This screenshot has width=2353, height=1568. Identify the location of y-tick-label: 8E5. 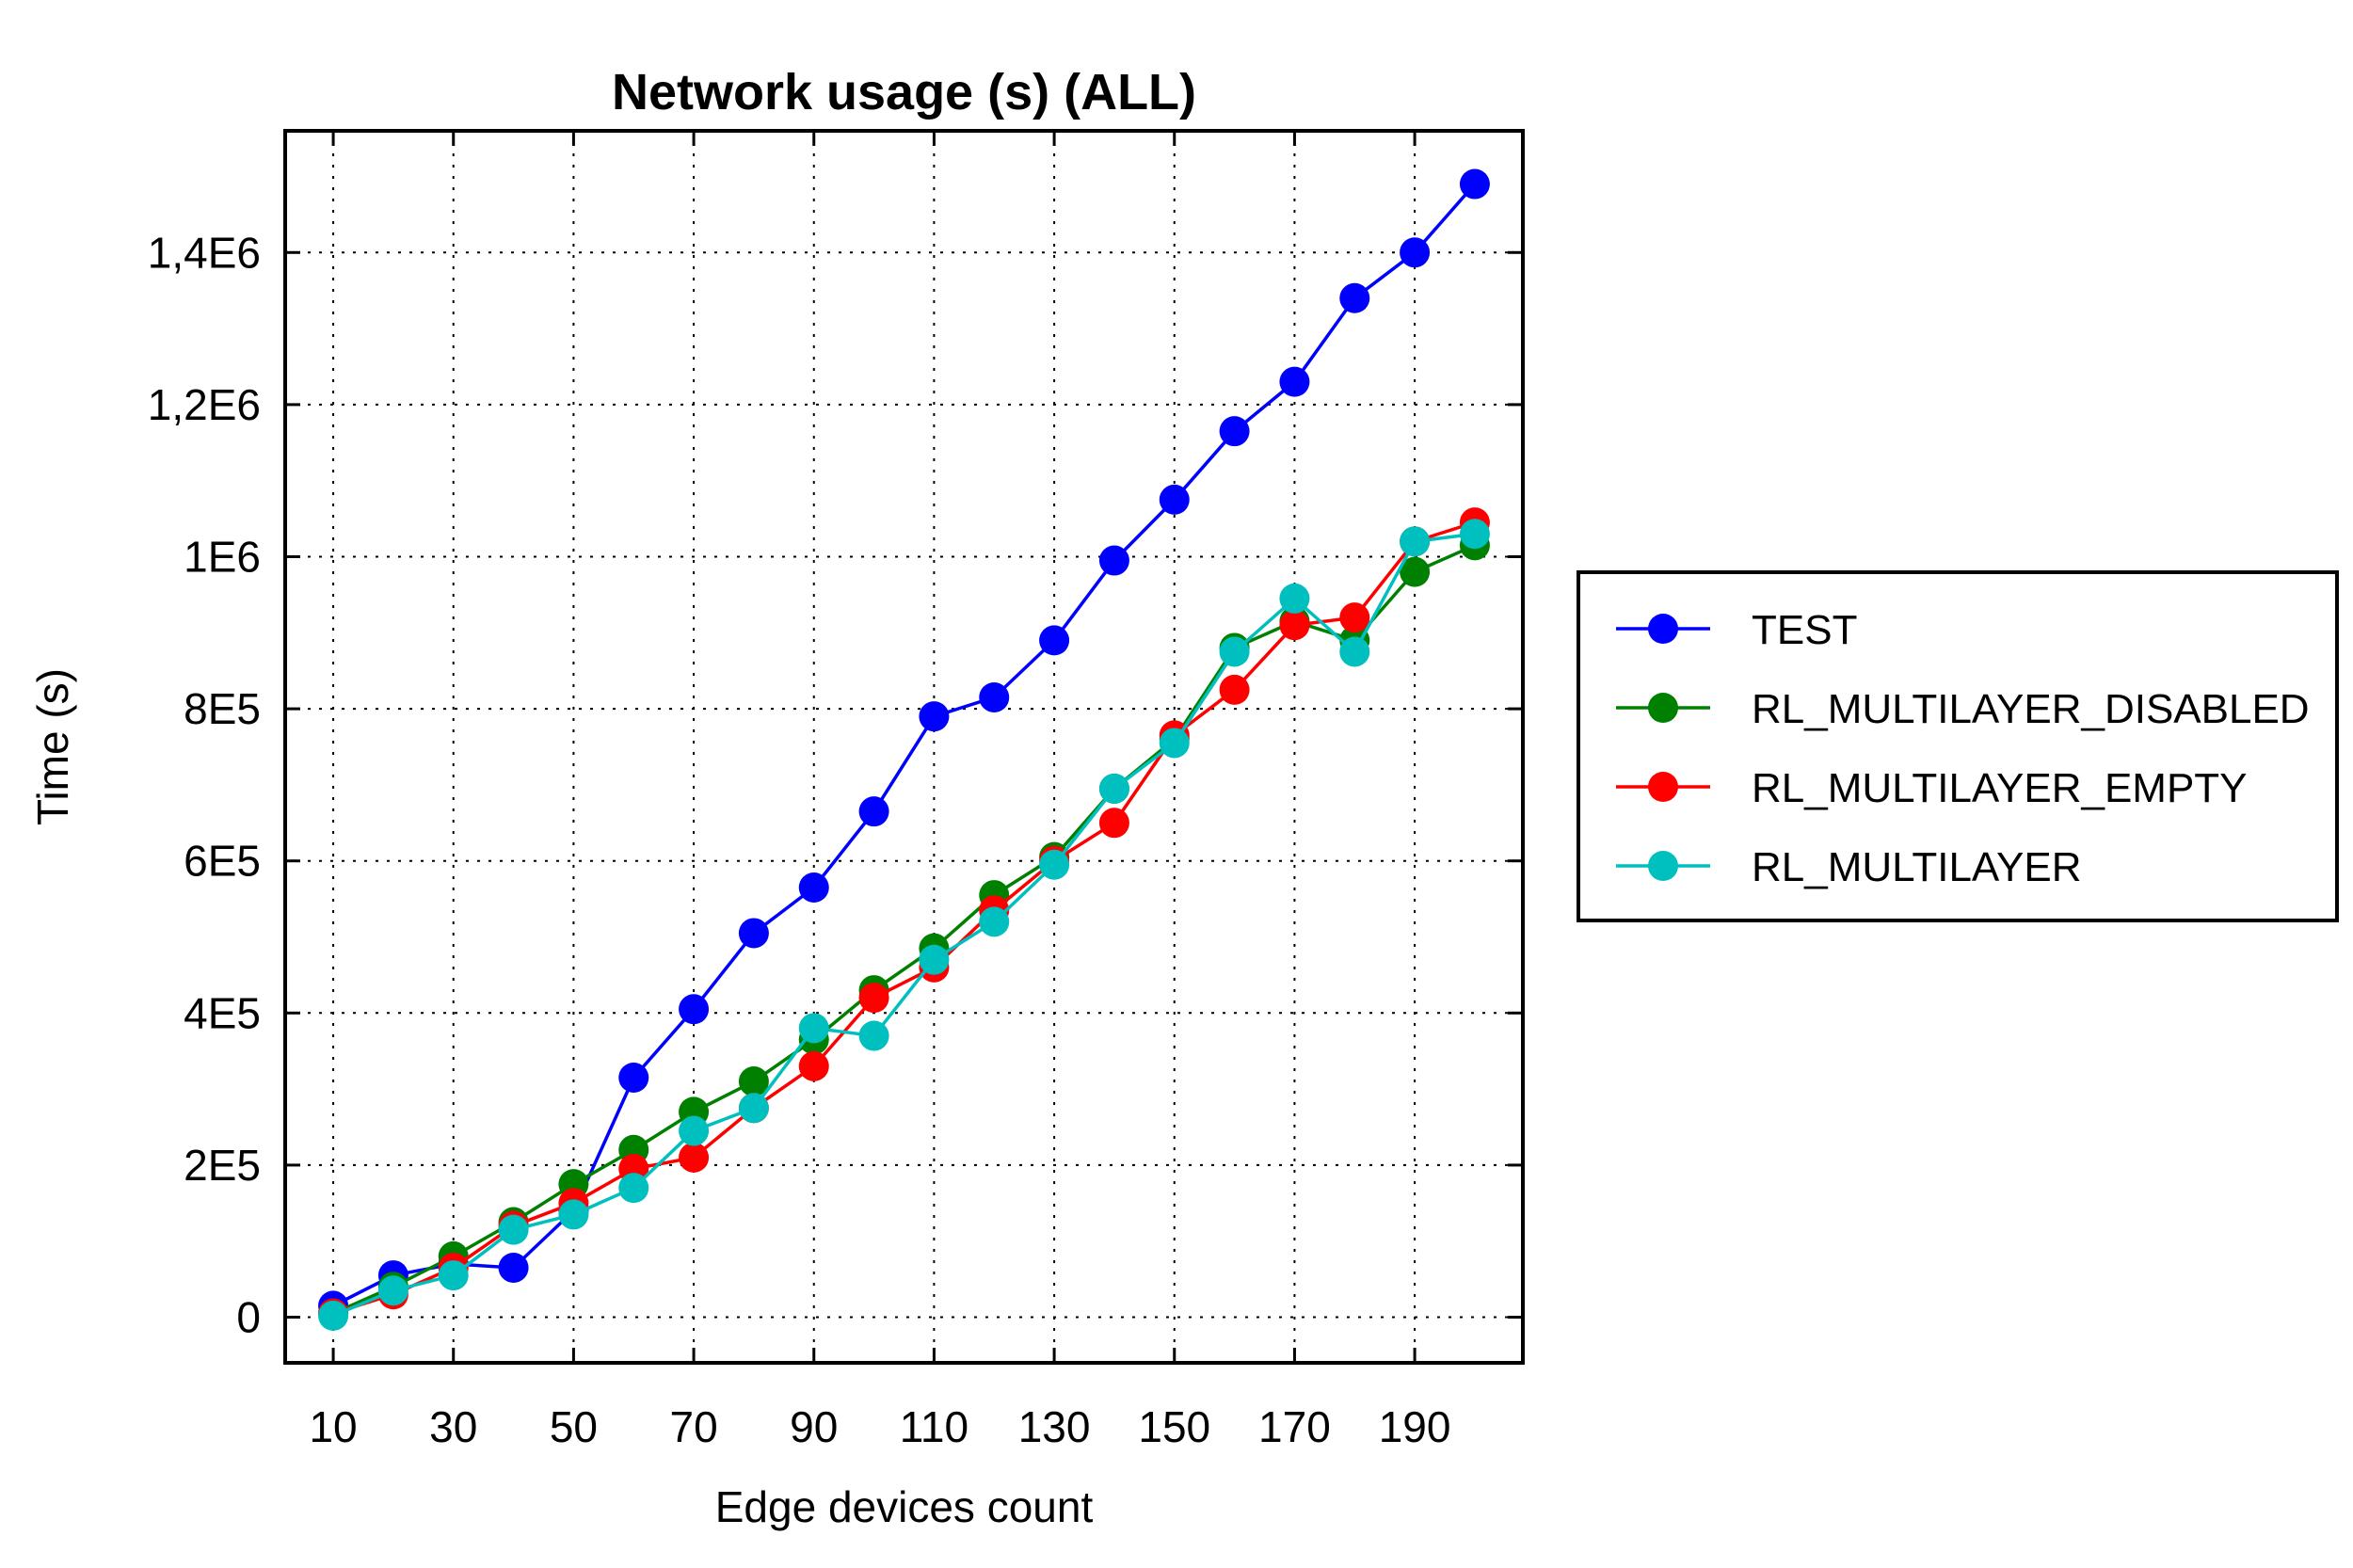
(223, 708).